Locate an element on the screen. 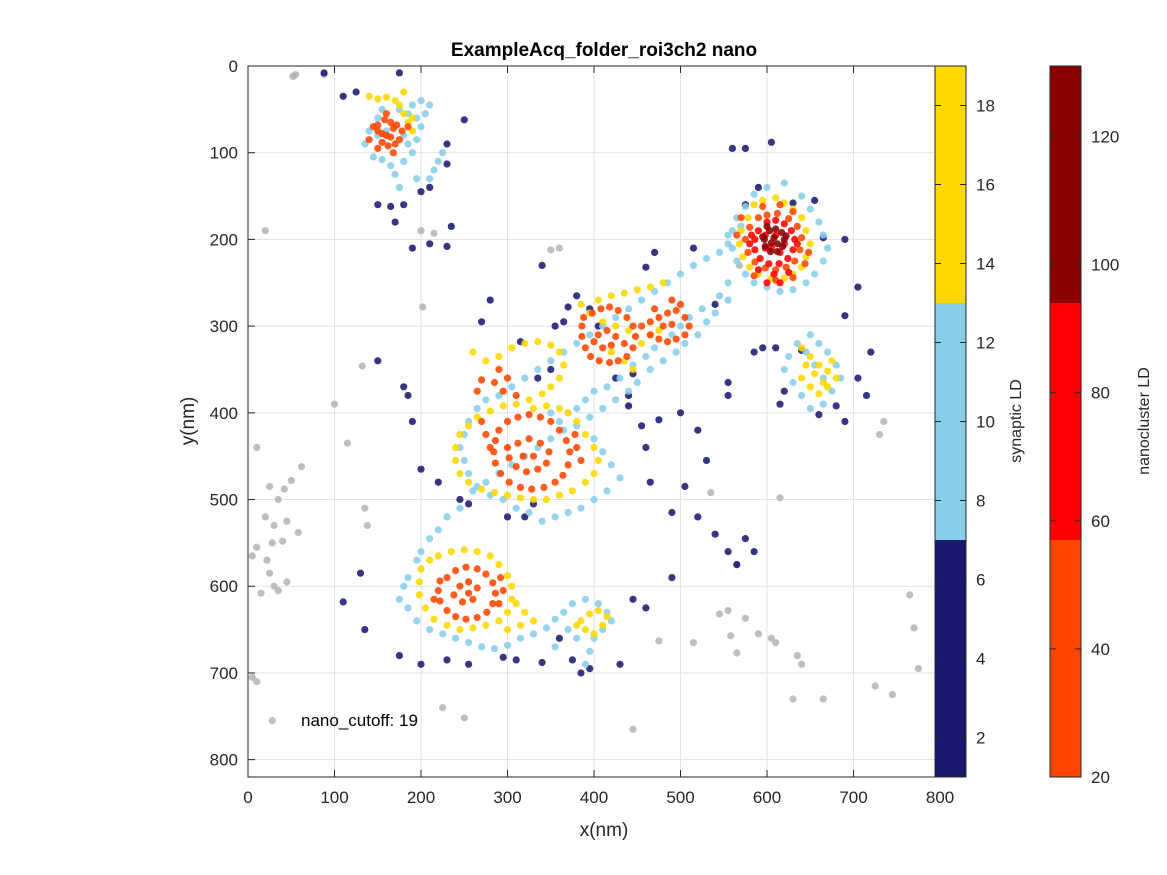 Image resolution: width=1167 pixels, height=875 pixels. colorbar-tick-label: 10 is located at coordinates (985, 422).